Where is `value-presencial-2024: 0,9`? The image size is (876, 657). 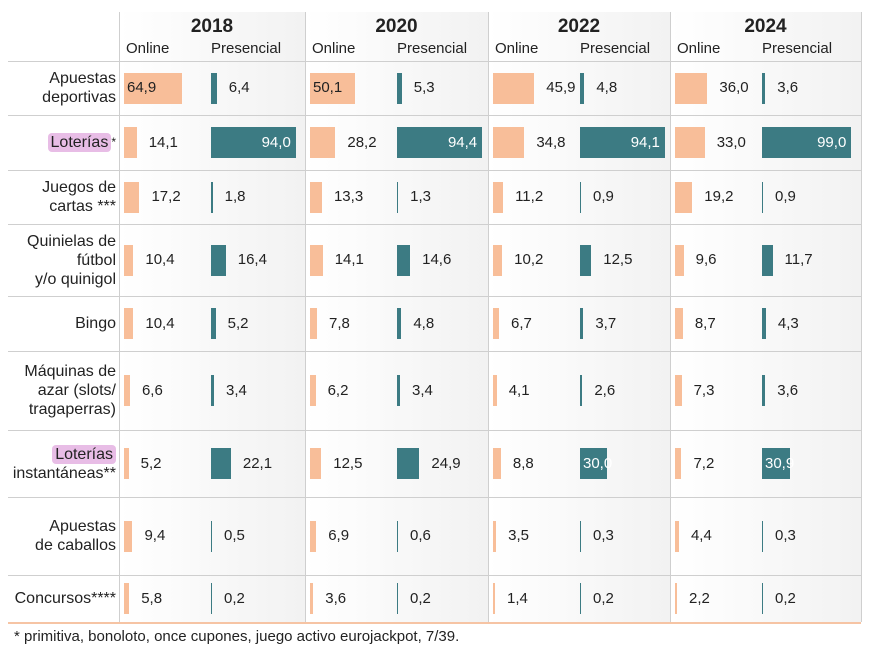 value-presencial-2024: 0,9 is located at coordinates (785, 196).